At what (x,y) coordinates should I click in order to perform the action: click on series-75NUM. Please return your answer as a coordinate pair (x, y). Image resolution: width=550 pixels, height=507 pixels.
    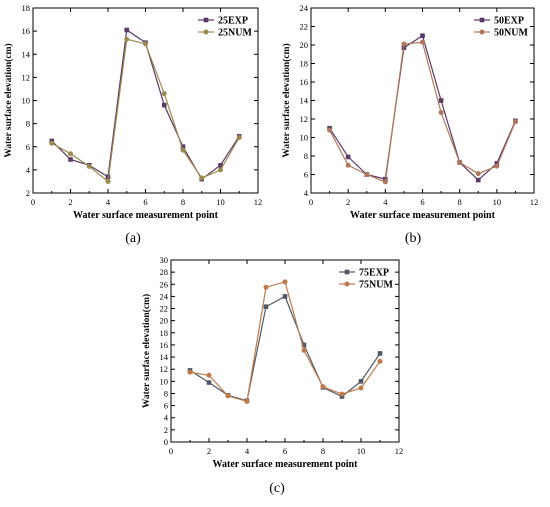
    Looking at the image, I should click on (285, 341).